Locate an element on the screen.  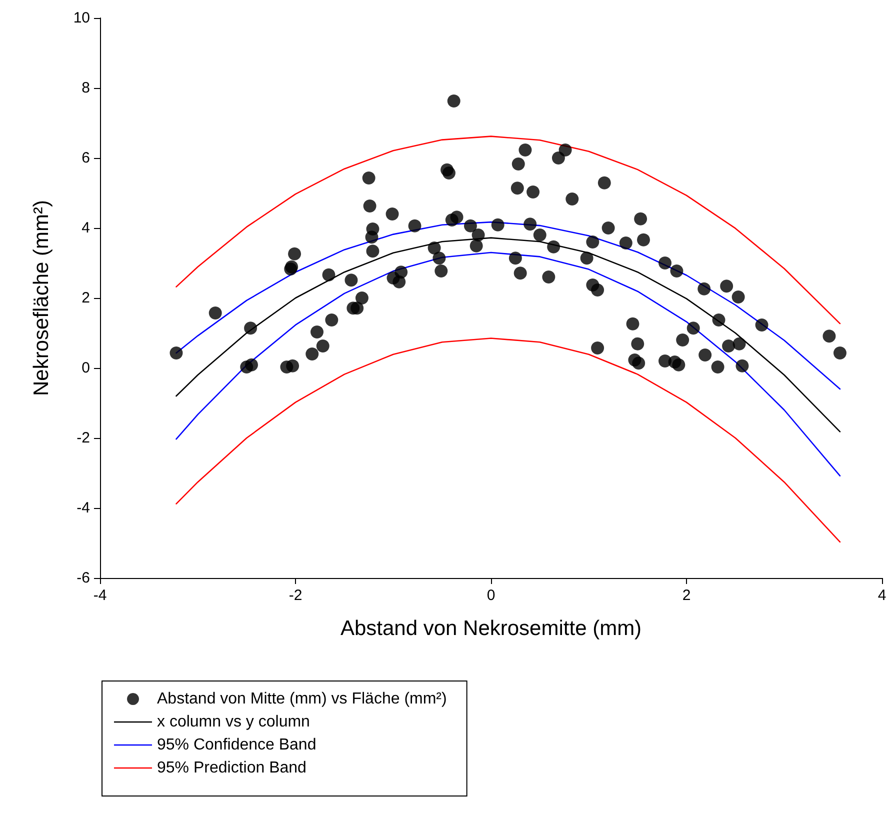
y-tick-label: 4 is located at coordinates (86, 228).